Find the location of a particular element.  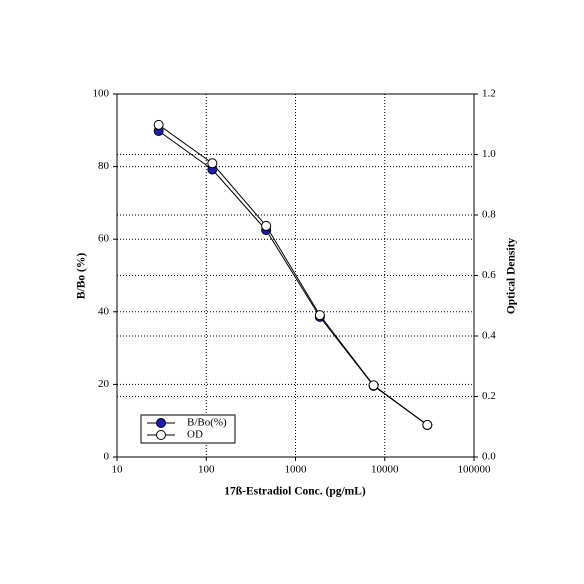

y-tick-label: 20 is located at coordinates (104, 384).